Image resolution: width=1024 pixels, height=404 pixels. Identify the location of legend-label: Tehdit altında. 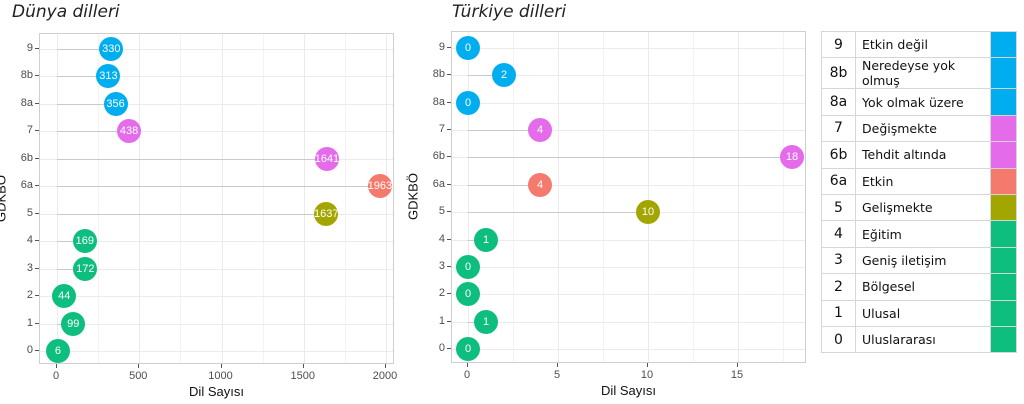
(923, 155).